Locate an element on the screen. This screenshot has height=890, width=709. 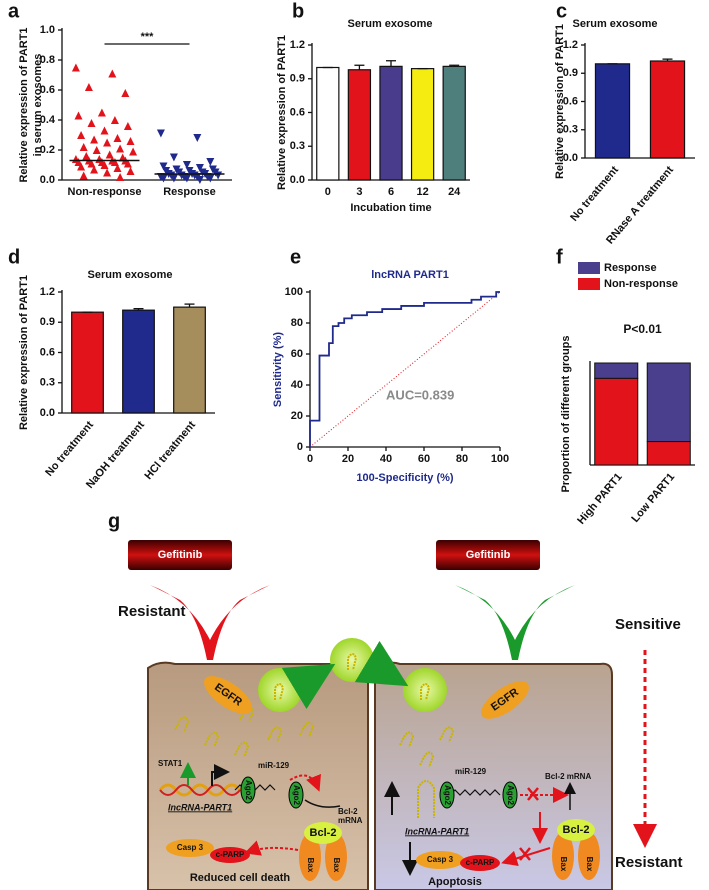
state-label: Resistant is located at coordinates (152, 611).